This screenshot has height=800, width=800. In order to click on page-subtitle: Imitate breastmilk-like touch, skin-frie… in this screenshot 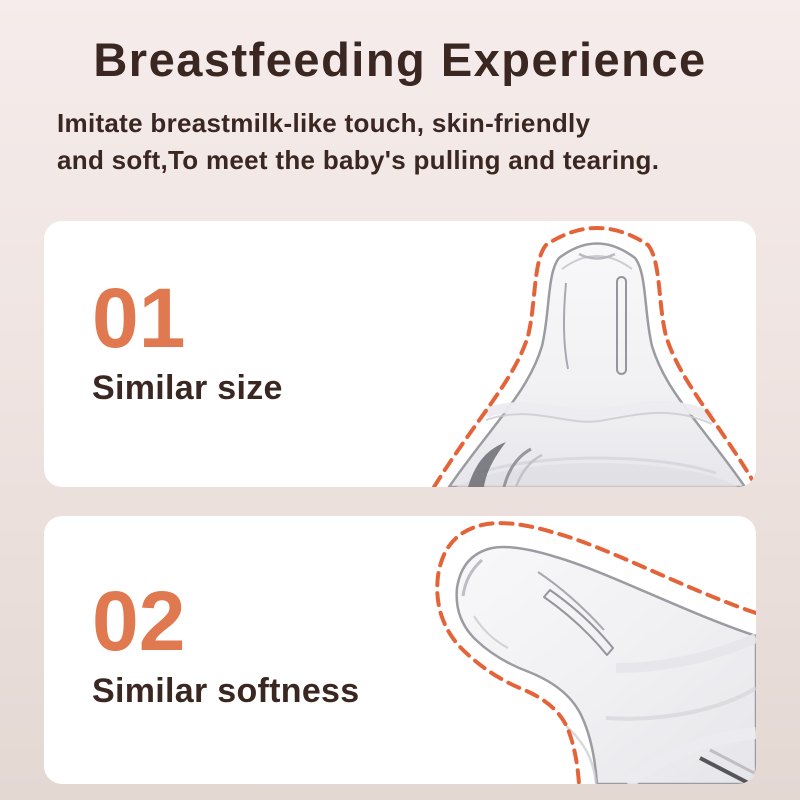, I will do `click(400, 142)`.